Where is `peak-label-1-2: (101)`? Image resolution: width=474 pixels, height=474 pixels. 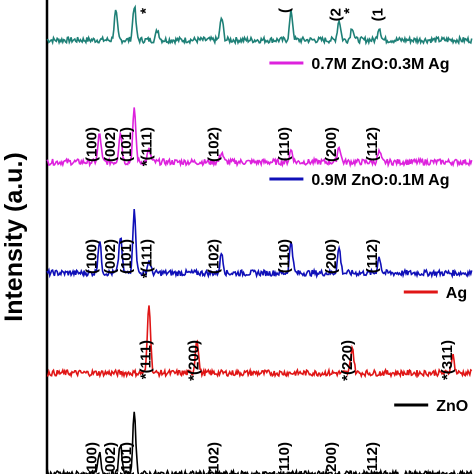 peak-label-1-2: (101) is located at coordinates (126, 144).